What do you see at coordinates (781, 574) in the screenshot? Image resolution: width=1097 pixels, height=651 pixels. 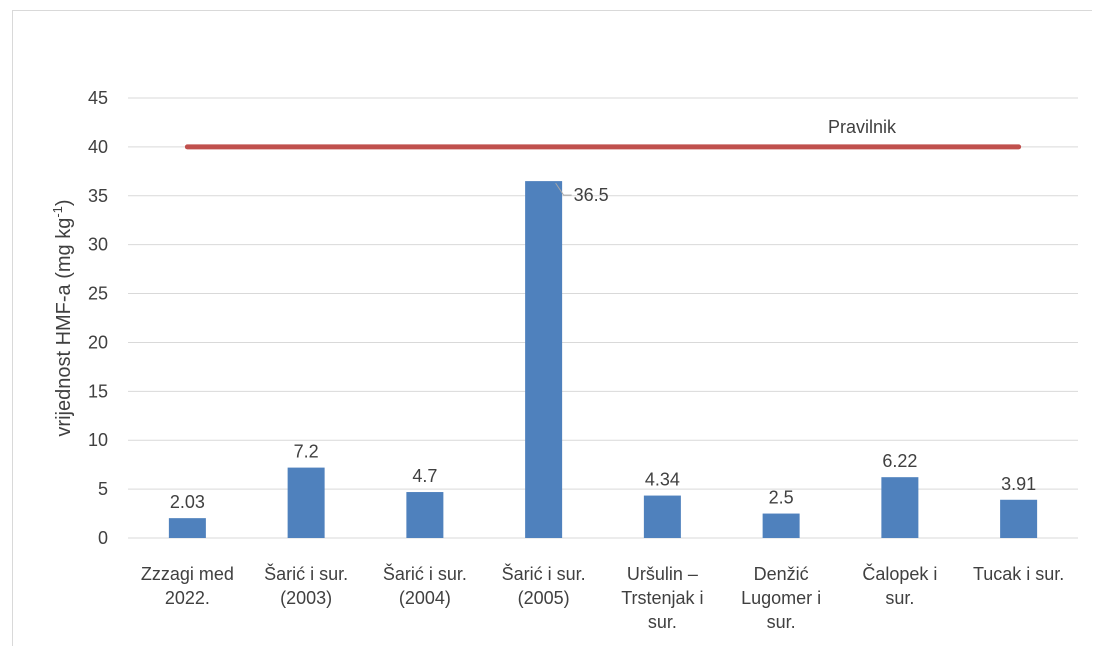 I see `x-category-label: Denžić` at bounding box center [781, 574].